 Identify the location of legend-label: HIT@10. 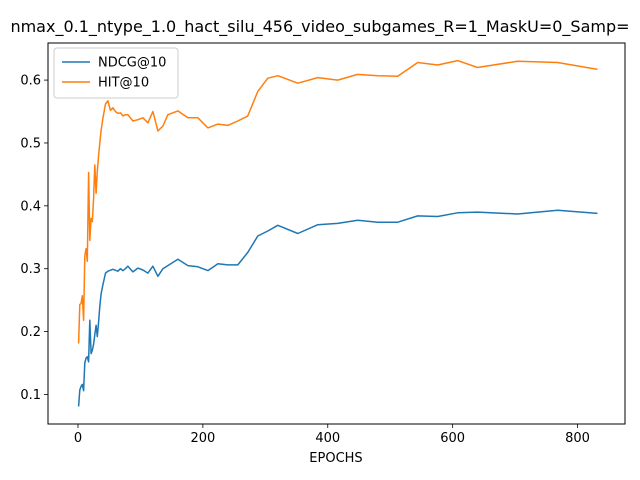
(123, 83).